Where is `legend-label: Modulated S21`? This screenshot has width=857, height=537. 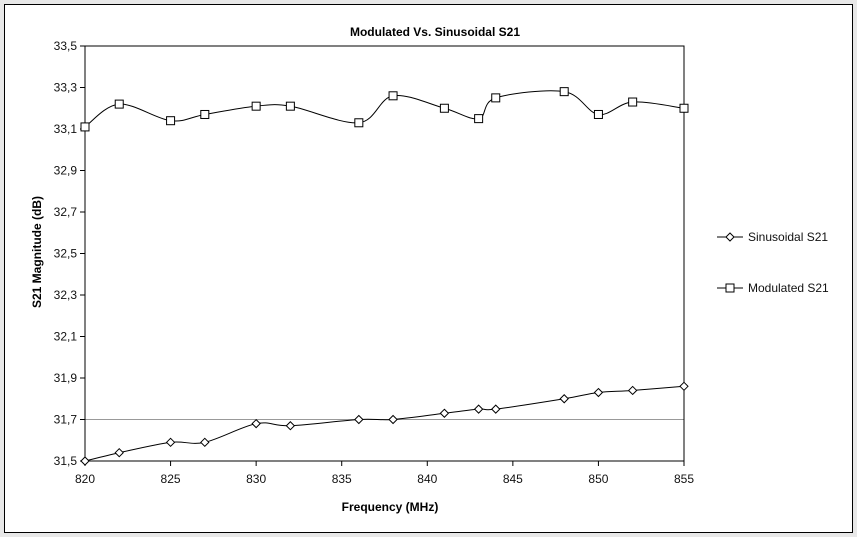 legend-label: Modulated S21 is located at coordinates (788, 288).